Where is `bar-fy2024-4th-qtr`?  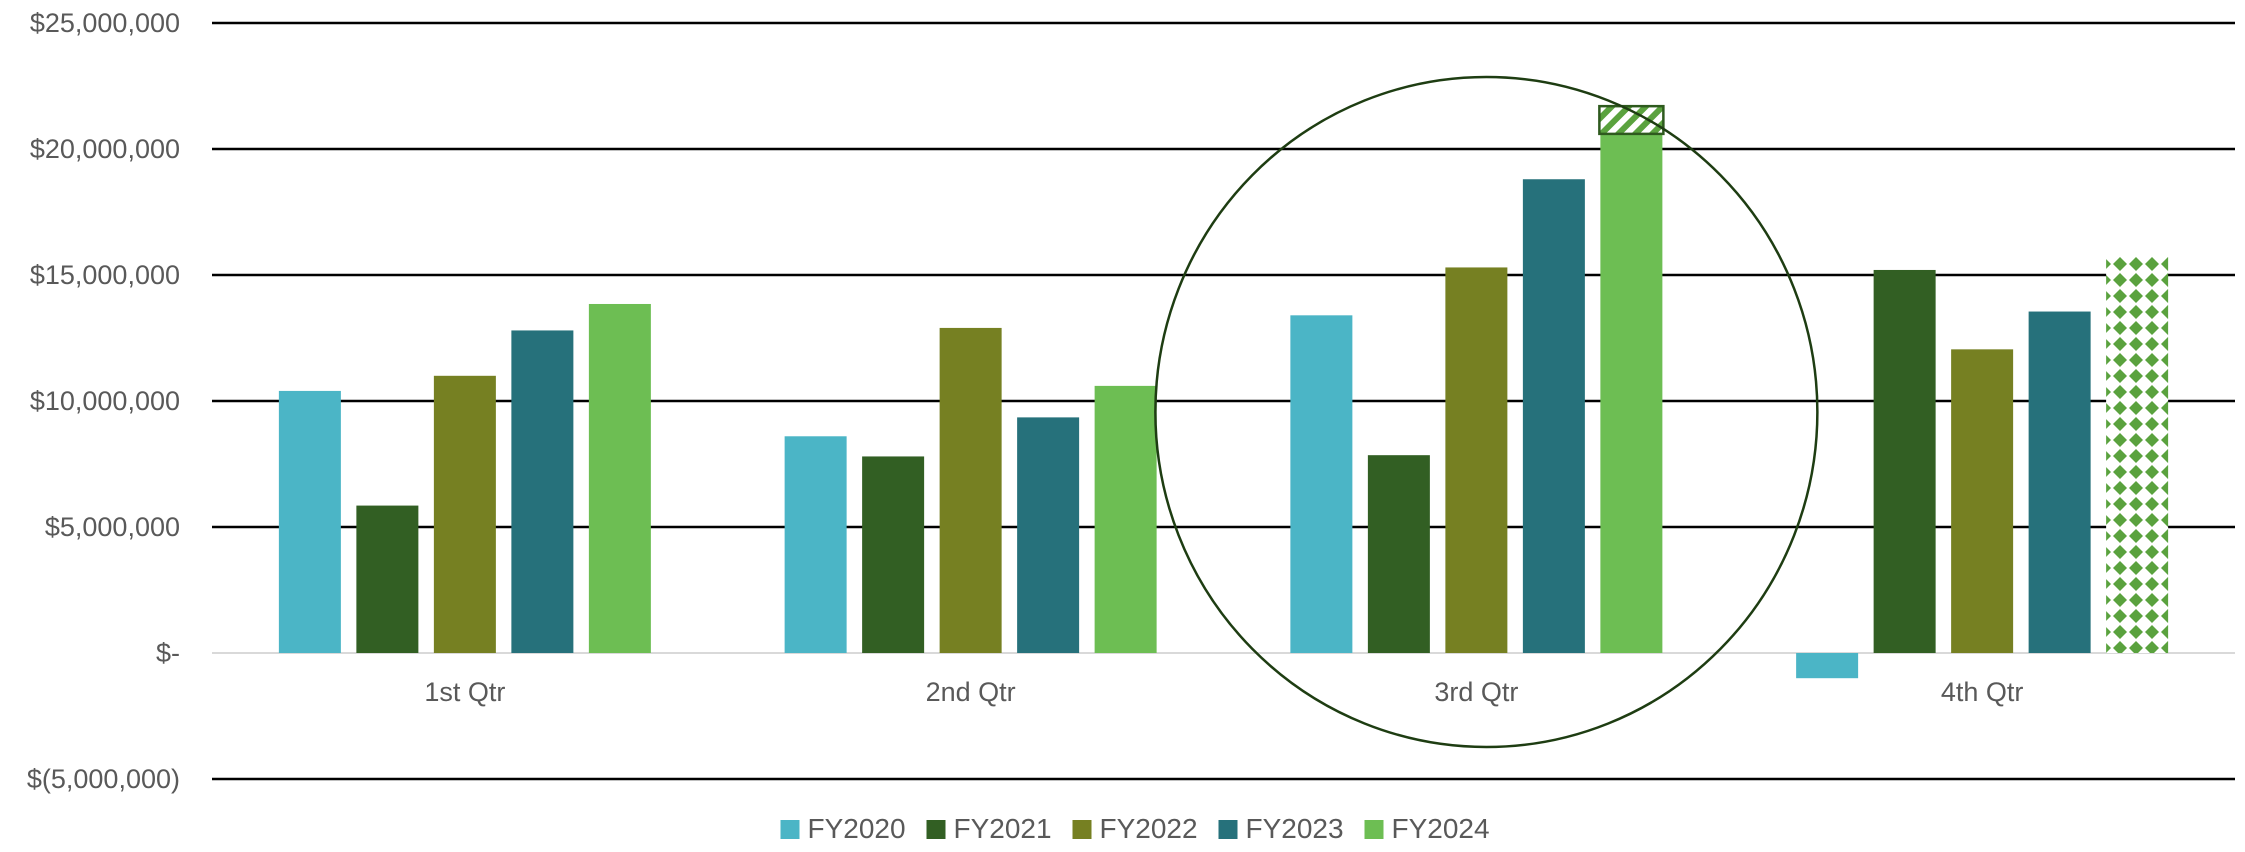 bar-fy2024-4th-qtr is located at coordinates (2137, 454).